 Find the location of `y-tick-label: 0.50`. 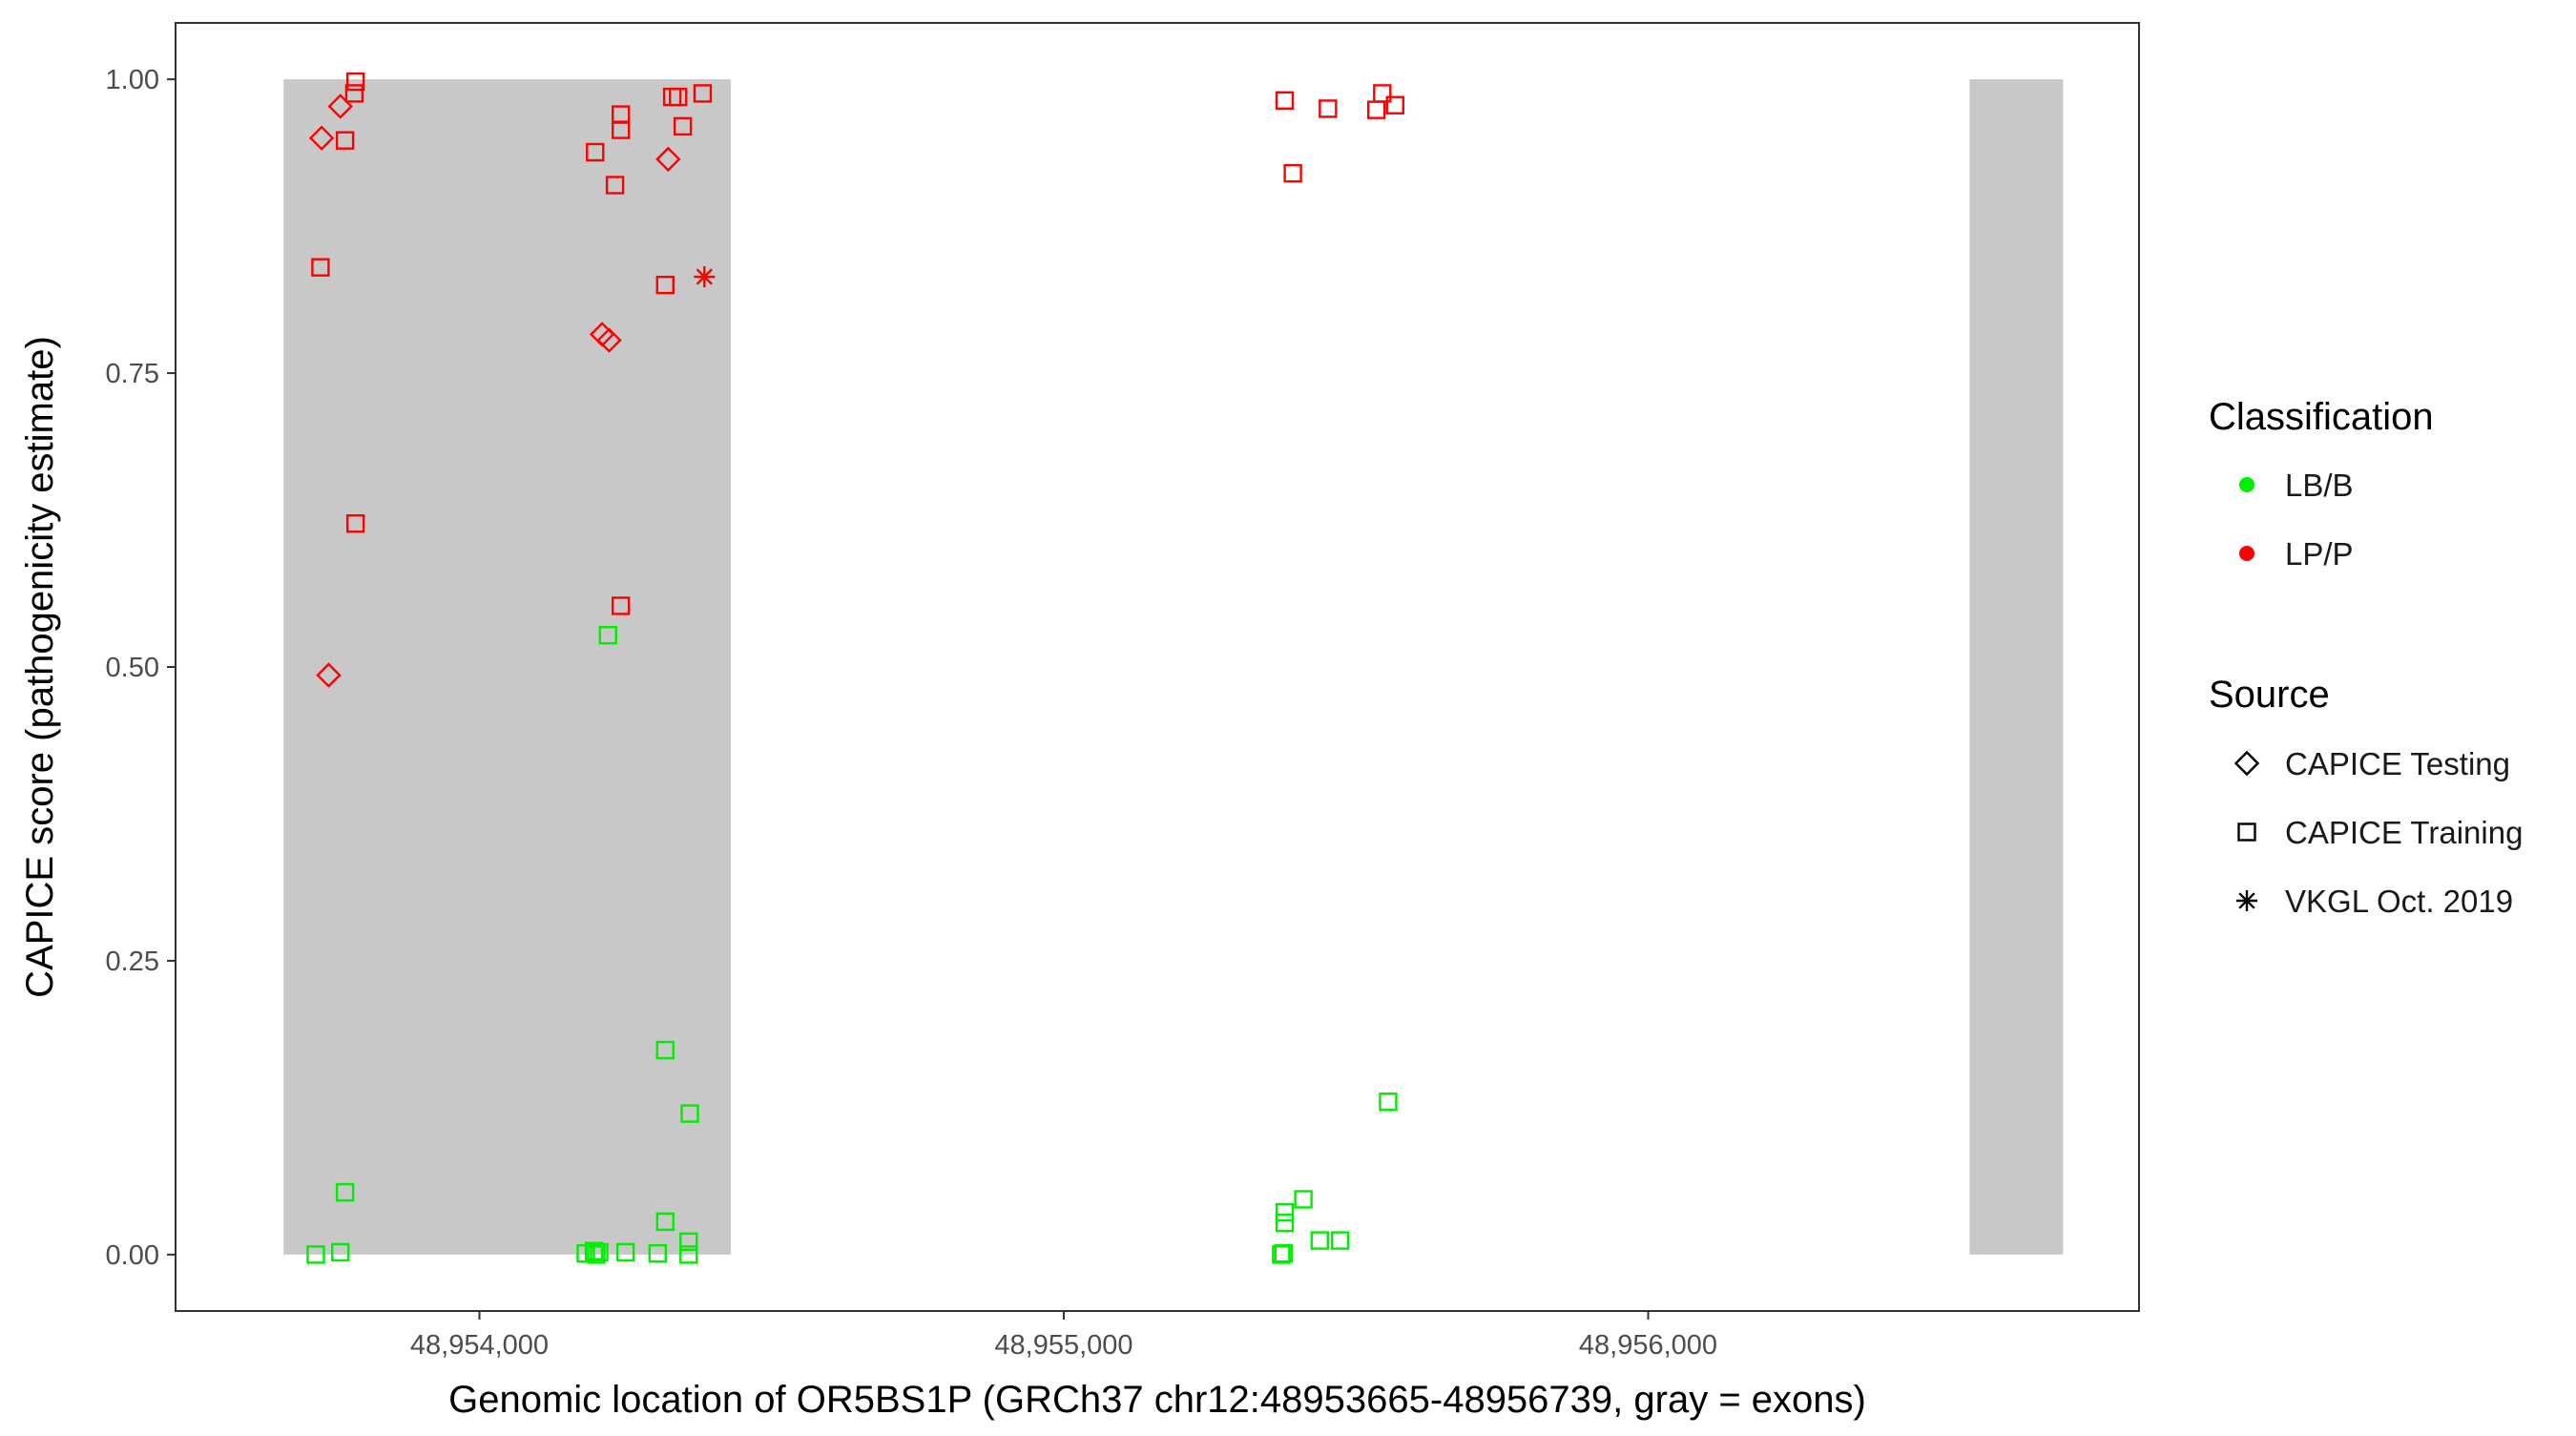

y-tick-label: 0.50 is located at coordinates (132, 668).